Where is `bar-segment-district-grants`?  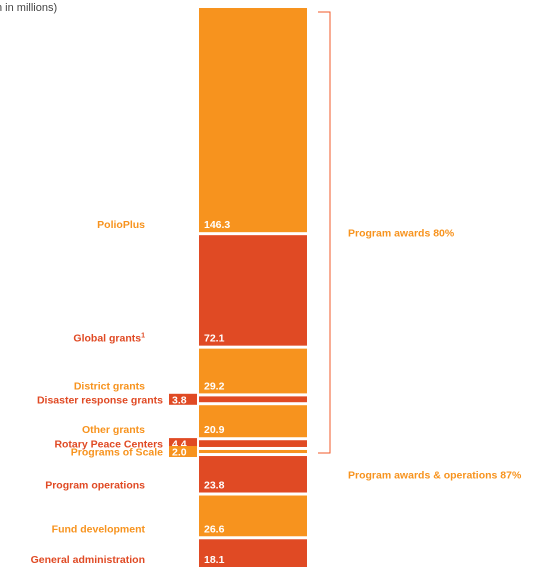 bar-segment-district-grants is located at coordinates (253, 371).